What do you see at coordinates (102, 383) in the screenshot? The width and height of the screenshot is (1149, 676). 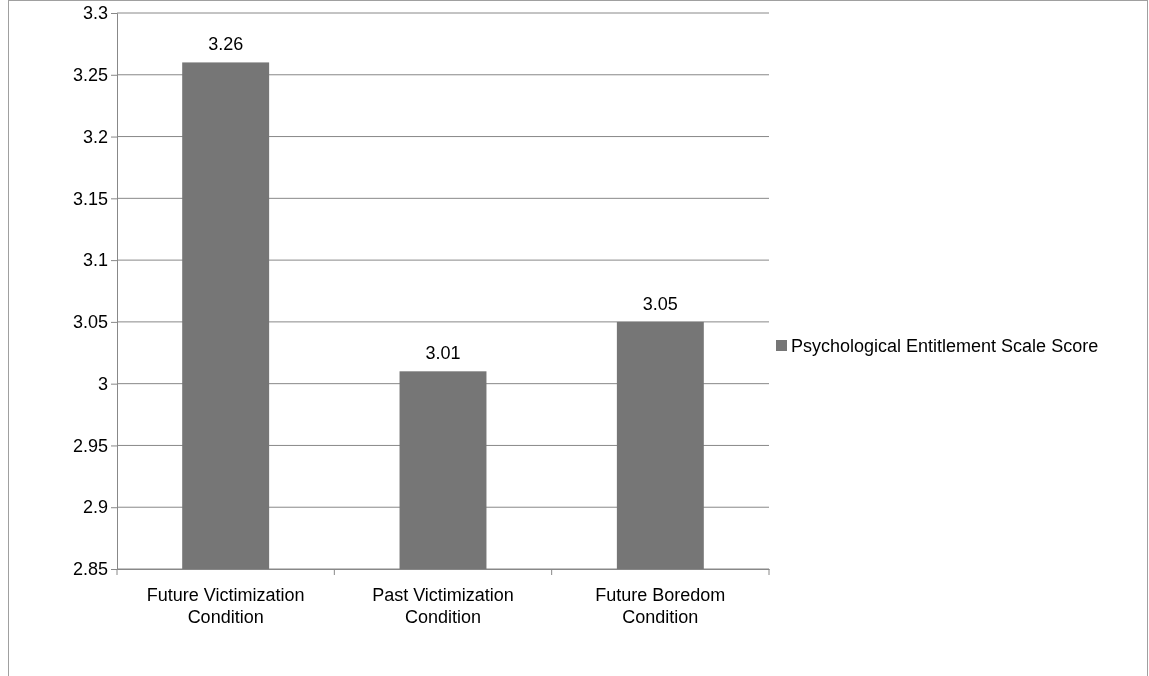 I see `y-tick-label: 3` at bounding box center [102, 383].